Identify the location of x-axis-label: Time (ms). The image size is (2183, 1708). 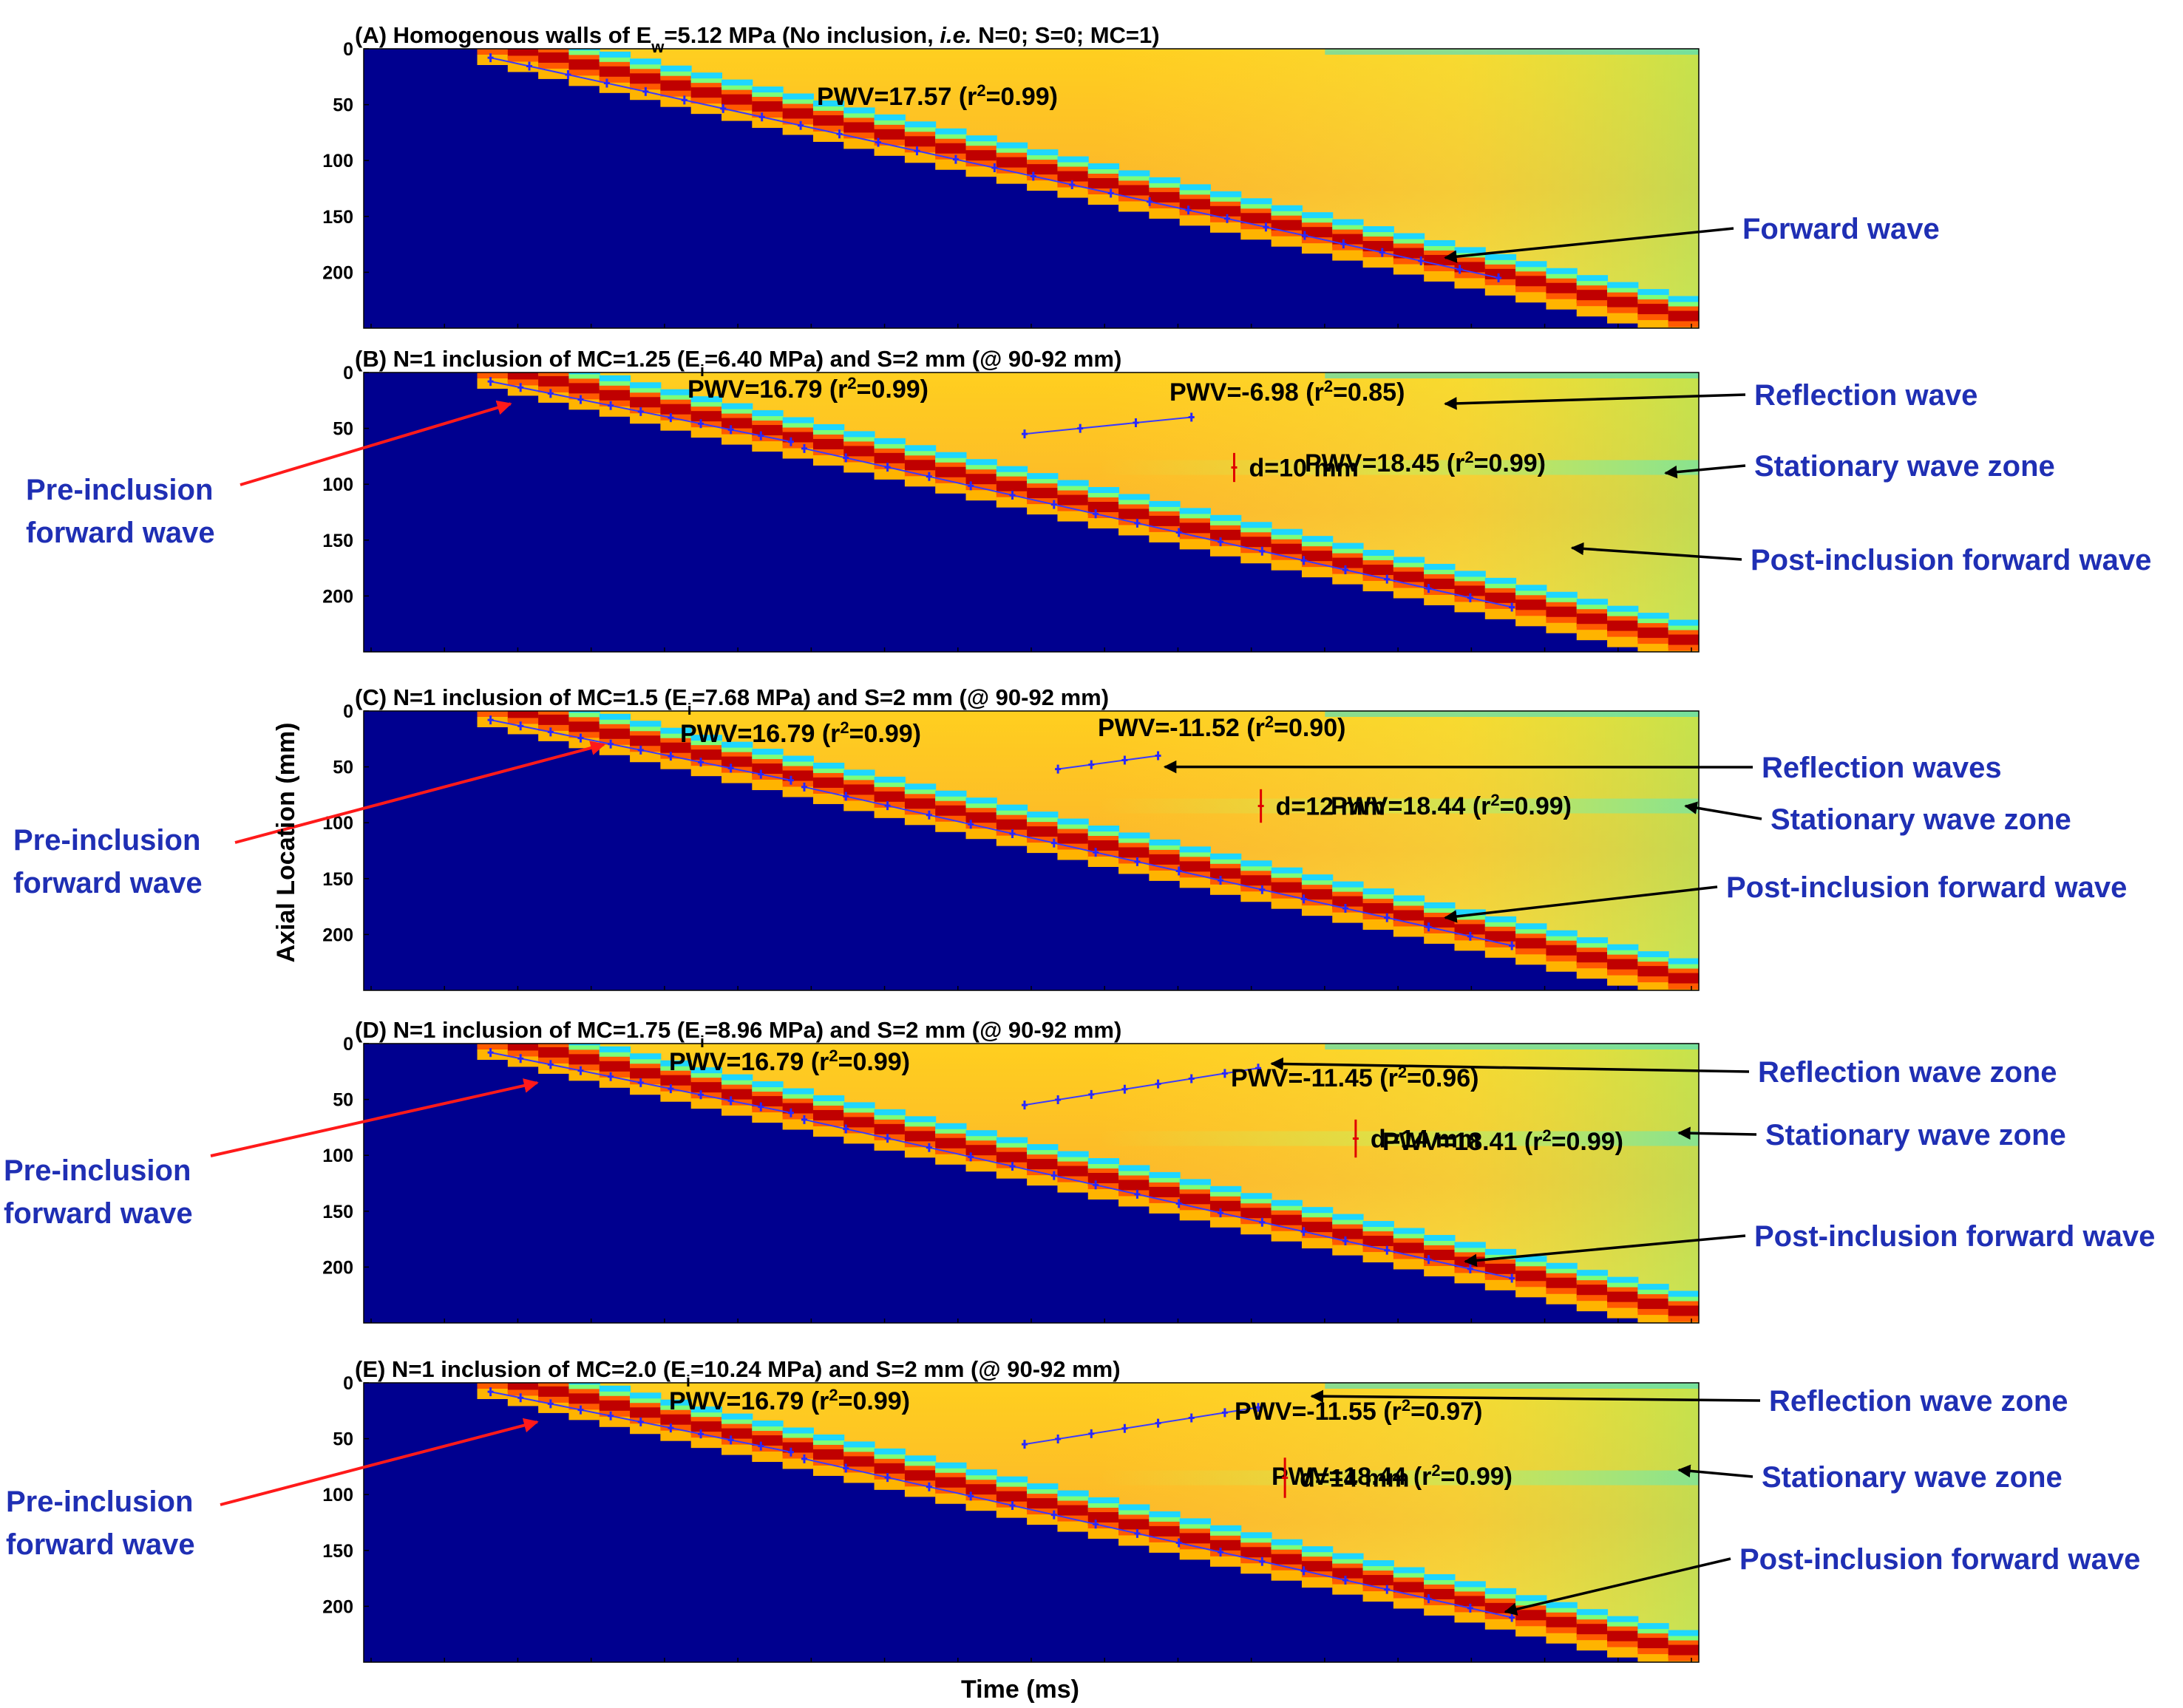
(1020, 1689).